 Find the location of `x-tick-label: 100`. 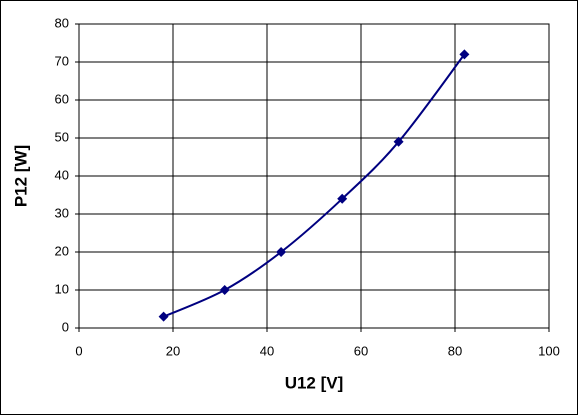

x-tick-label: 100 is located at coordinates (549, 350).